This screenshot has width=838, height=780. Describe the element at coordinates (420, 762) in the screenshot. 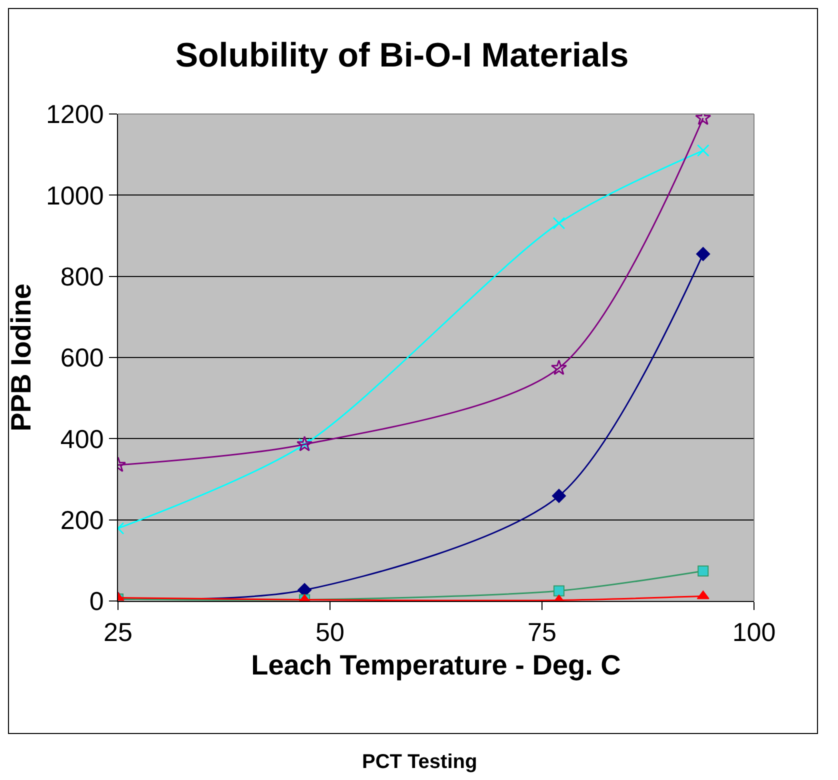

I see `text: PCT Testing` at that location.